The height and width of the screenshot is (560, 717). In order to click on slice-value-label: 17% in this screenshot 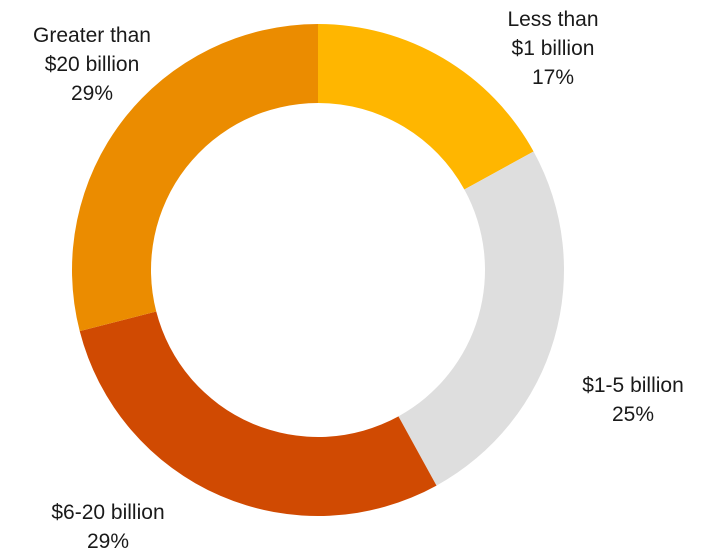, I will do `click(553, 77)`.